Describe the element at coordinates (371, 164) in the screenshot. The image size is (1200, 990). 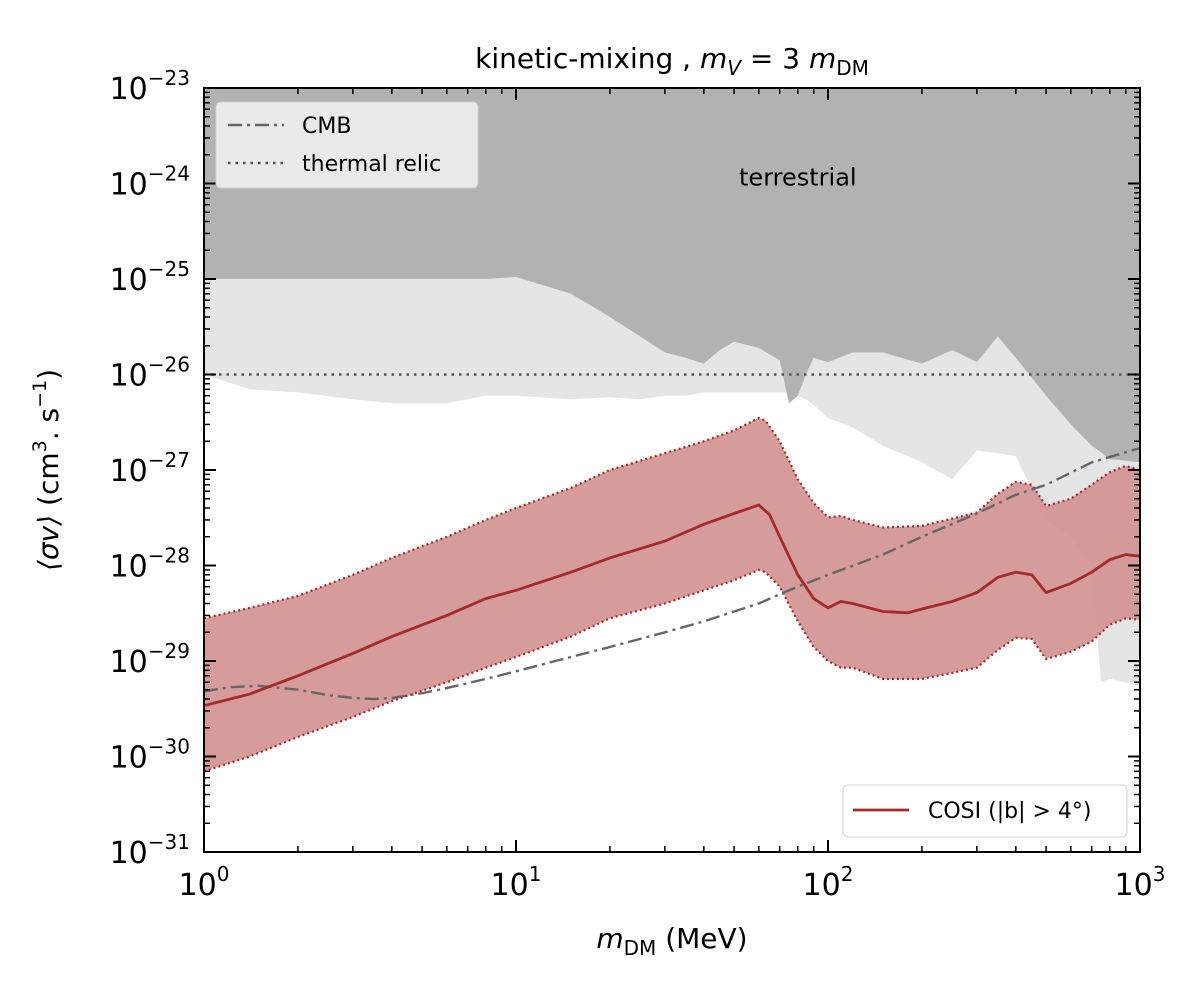
I see `legend-relic-label: thermal relic` at that location.